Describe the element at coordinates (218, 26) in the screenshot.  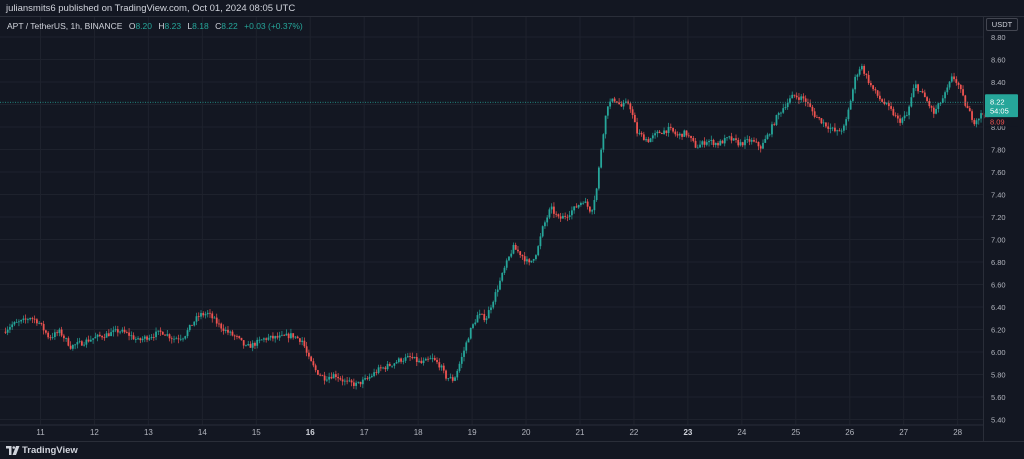
I see `legend-close-key: C` at that location.